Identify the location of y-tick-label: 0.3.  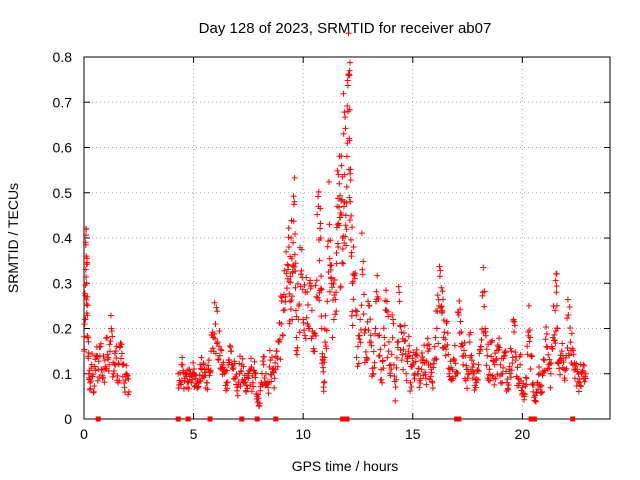
(63, 283).